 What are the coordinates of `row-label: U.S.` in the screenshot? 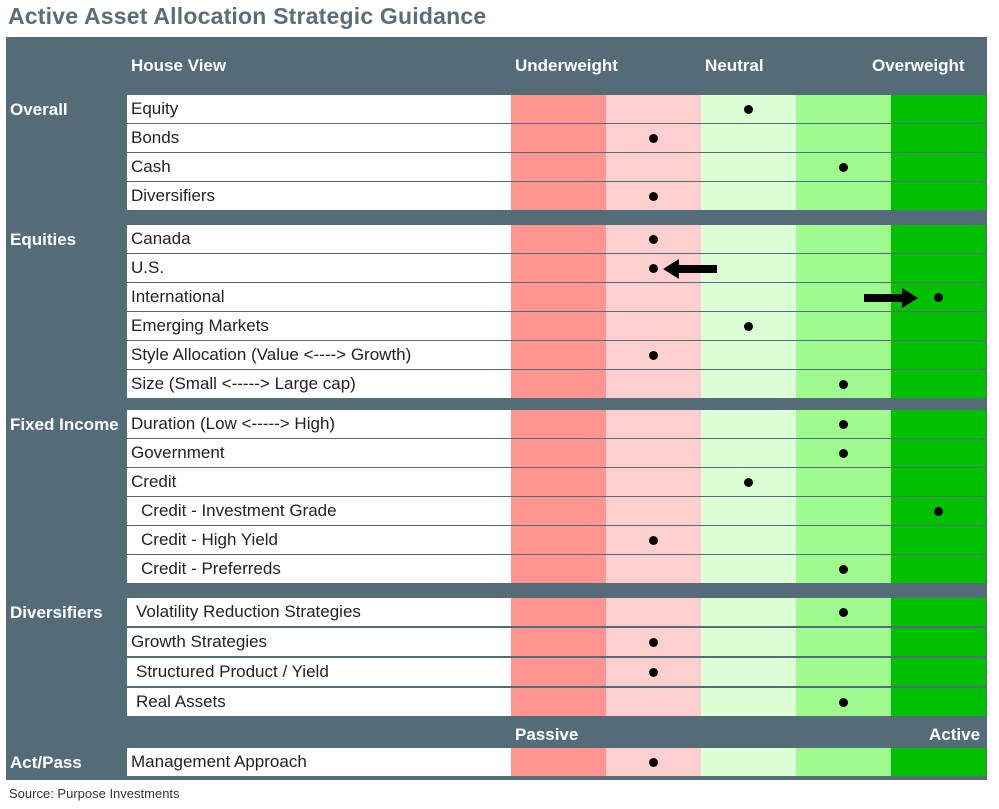 It's located at (319, 268).